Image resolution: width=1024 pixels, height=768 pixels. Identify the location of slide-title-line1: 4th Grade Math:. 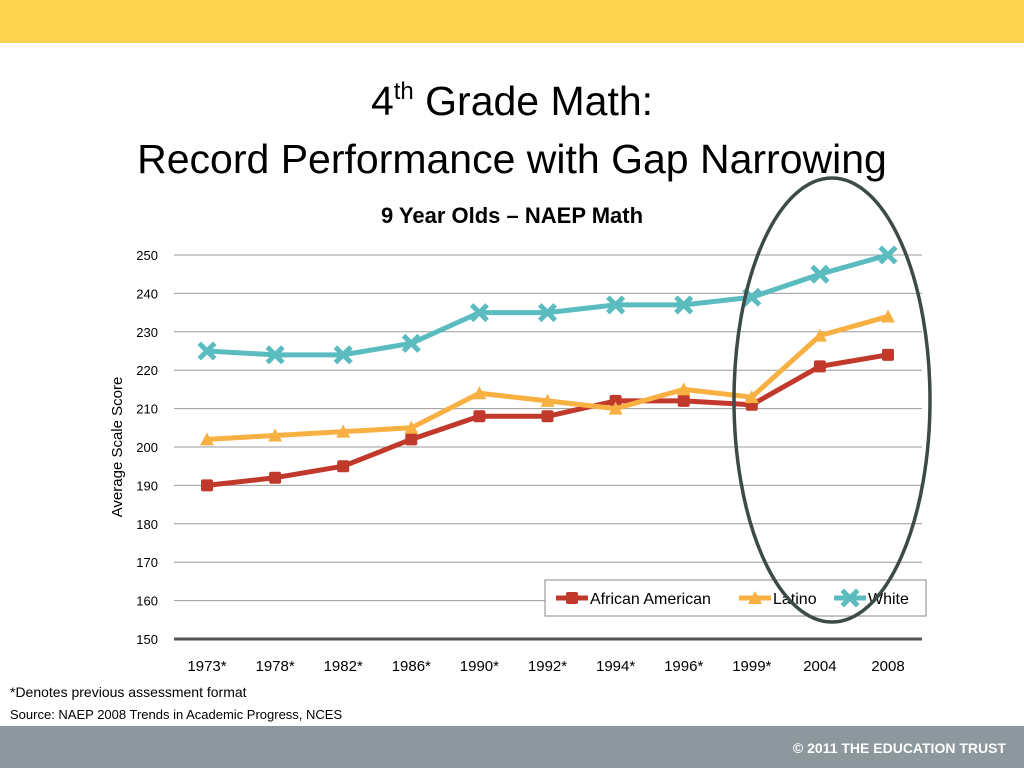
(512, 101).